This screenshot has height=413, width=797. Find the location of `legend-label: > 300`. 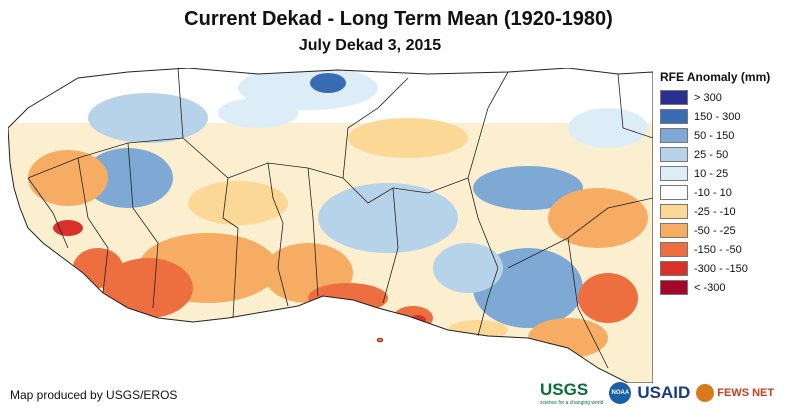

legend-label: > 300 is located at coordinates (708, 97).